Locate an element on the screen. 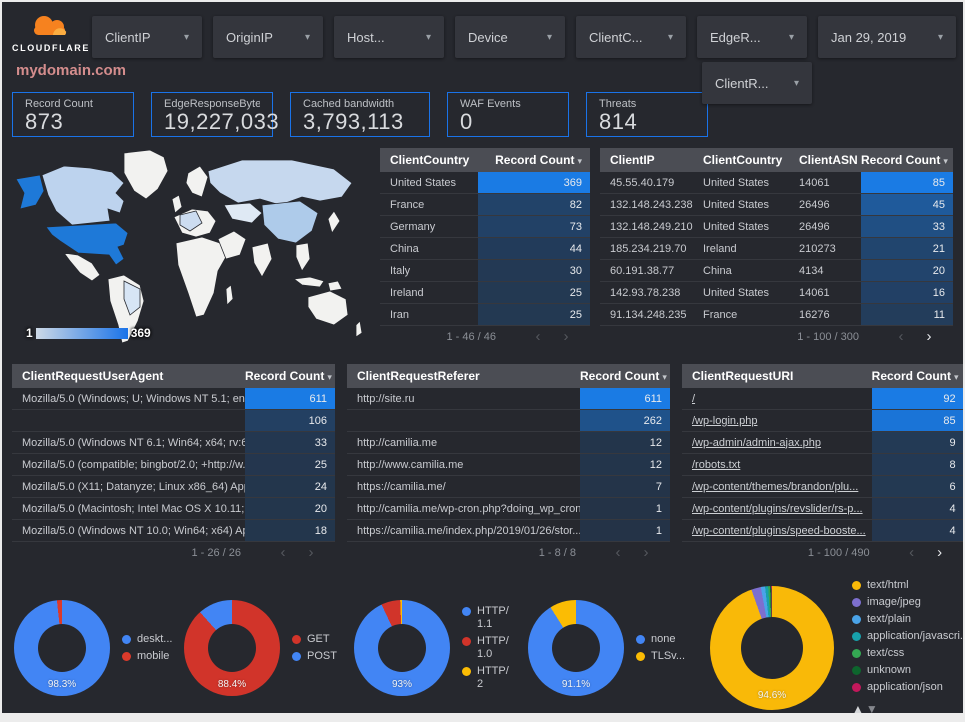 This screenshot has height=722, width=965. filter-chip-clientc: ClientC... ▾ is located at coordinates (631, 37).